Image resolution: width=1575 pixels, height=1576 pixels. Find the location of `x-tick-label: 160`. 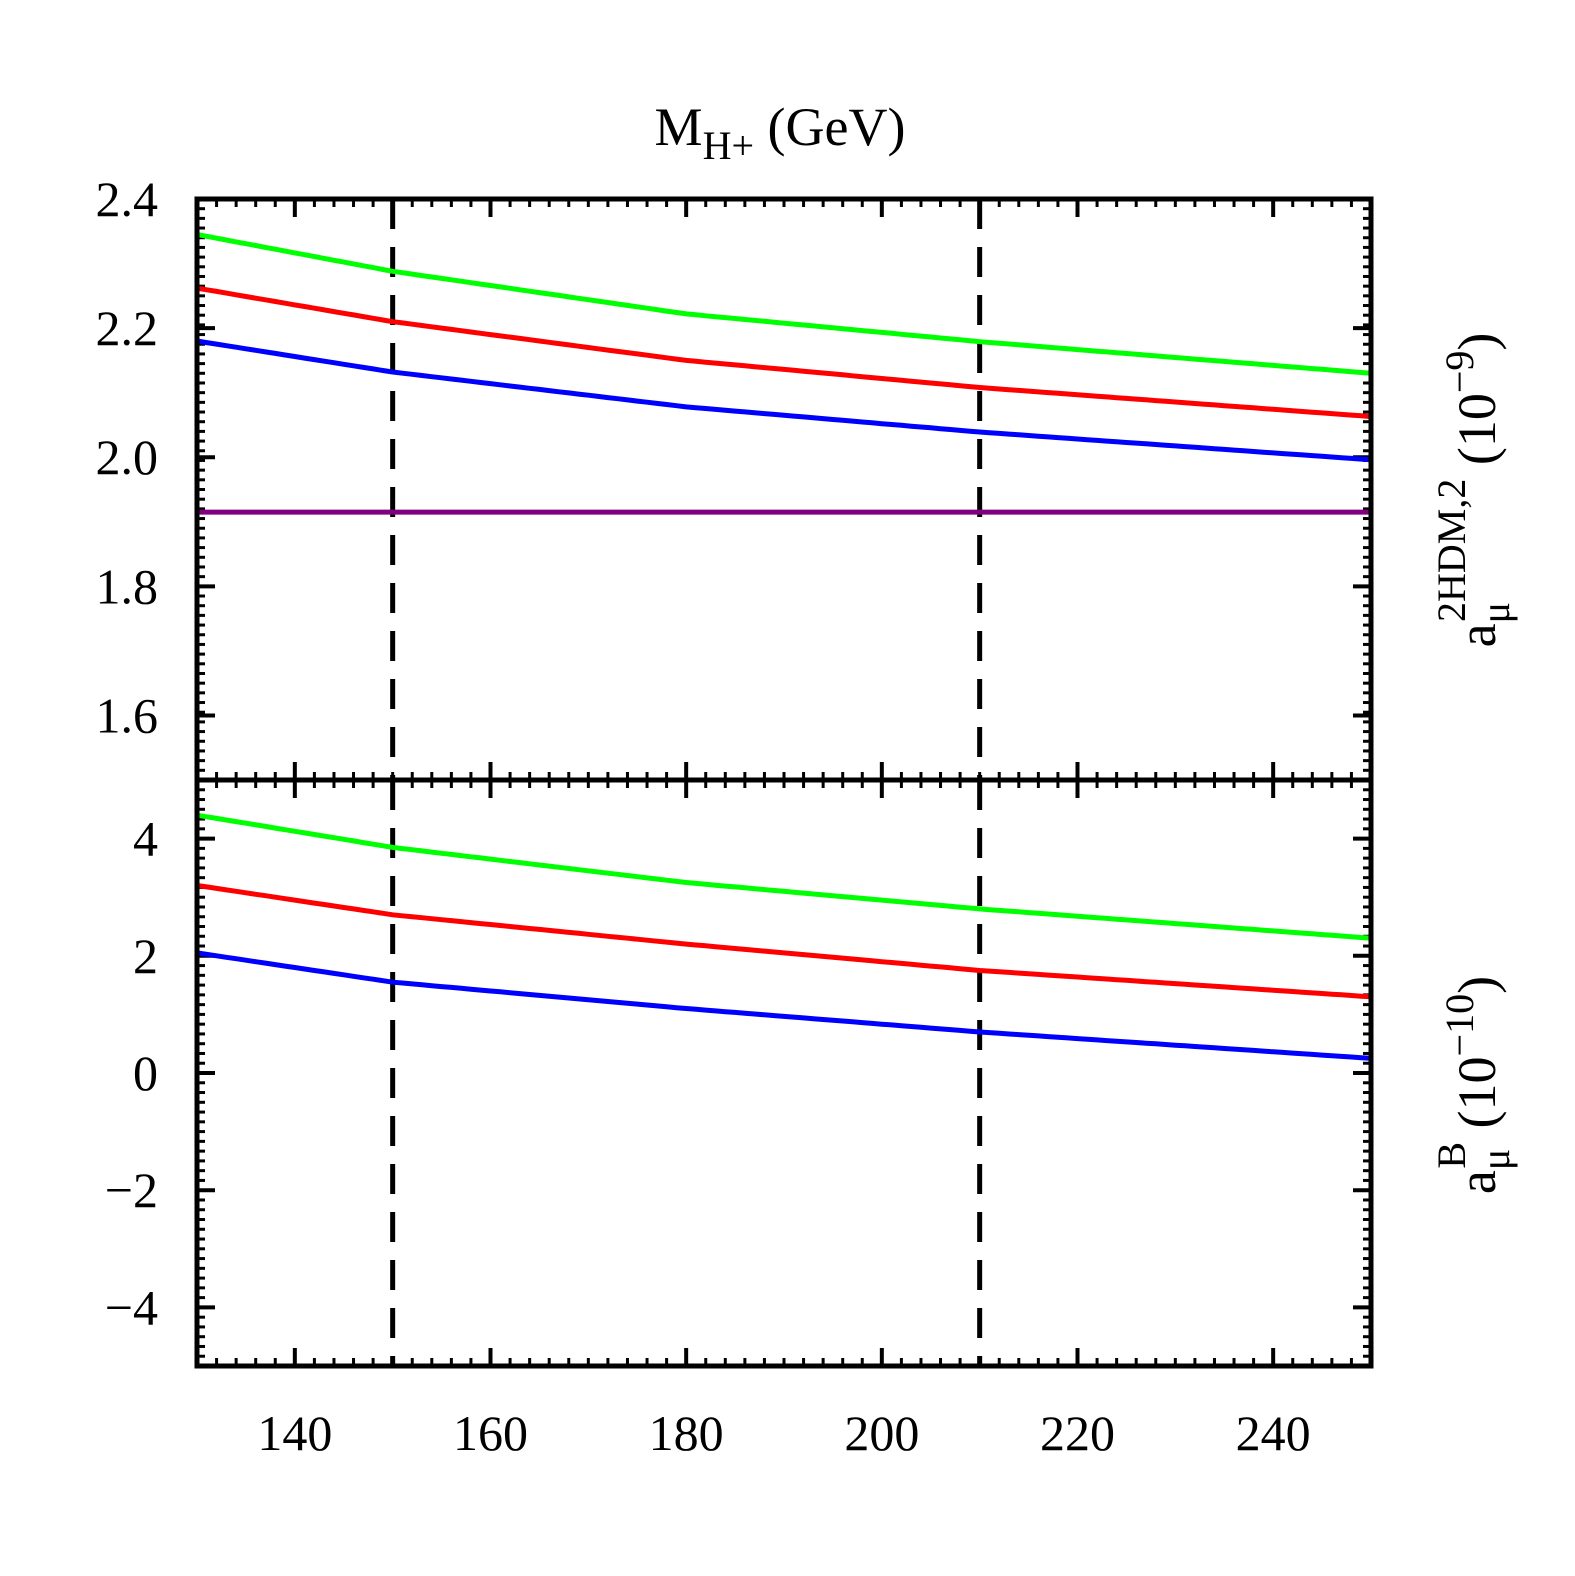

x-tick-label: 160 is located at coordinates (490, 1433).